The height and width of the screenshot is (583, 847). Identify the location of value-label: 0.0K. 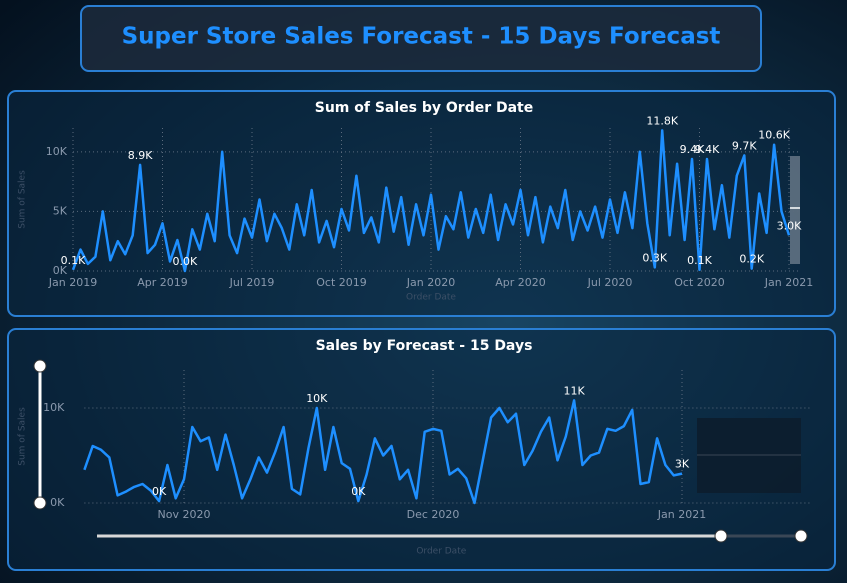
(185, 261).